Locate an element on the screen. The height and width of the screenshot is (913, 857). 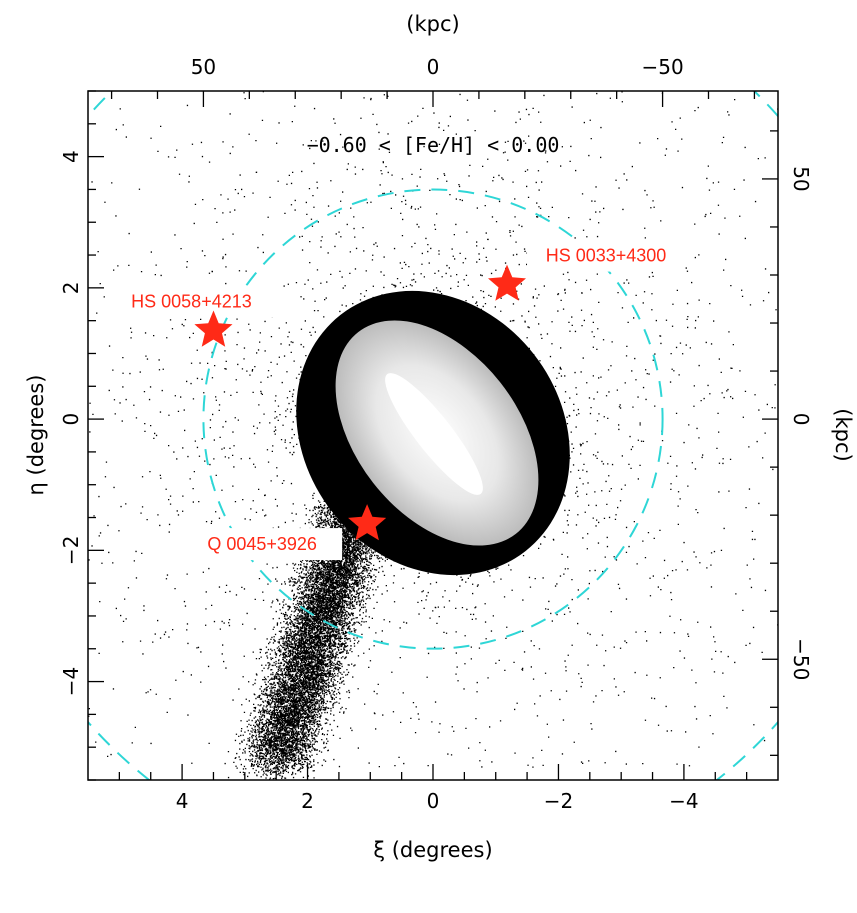
x-axis-title: ξ (degrees) is located at coordinates (432, 850).